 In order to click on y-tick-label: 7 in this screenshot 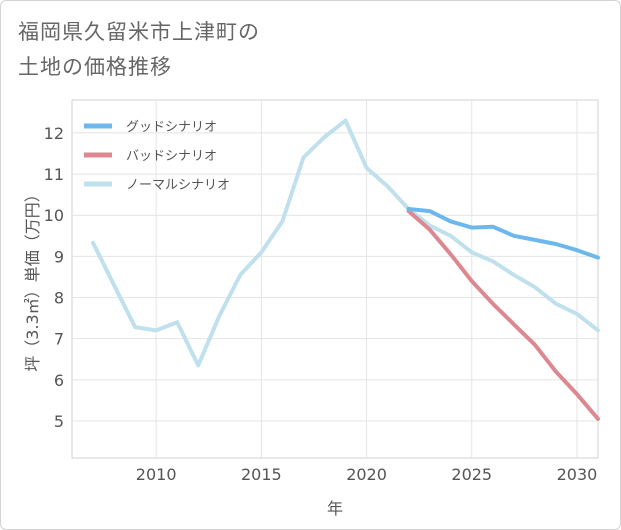, I will do `click(59, 339)`.